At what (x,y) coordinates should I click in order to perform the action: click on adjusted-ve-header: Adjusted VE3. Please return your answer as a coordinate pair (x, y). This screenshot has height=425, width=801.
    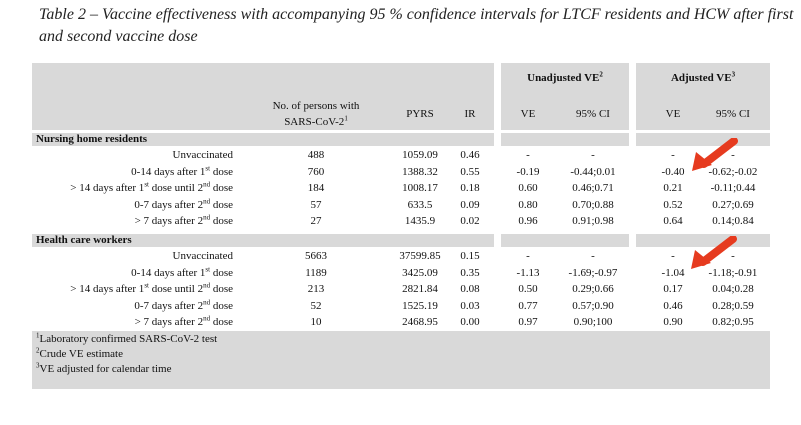
    Looking at the image, I should click on (703, 77).